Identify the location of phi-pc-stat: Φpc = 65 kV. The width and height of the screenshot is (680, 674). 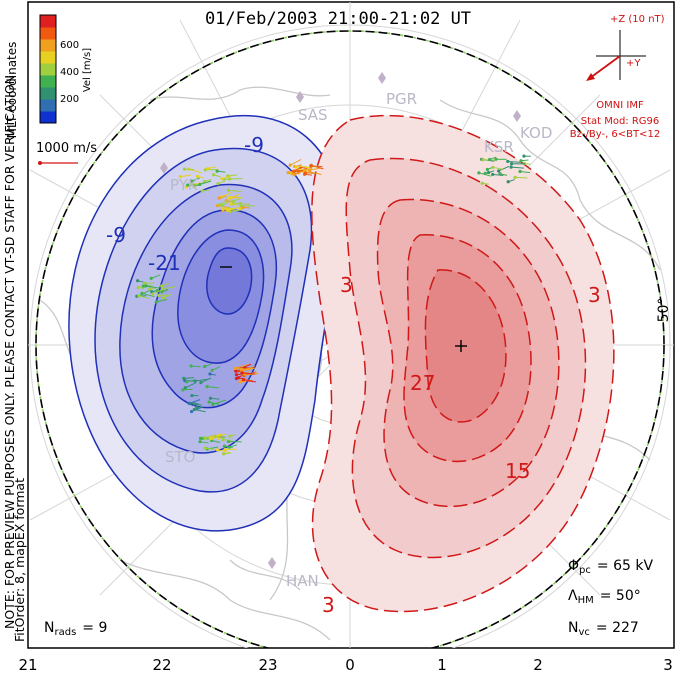
(610, 567).